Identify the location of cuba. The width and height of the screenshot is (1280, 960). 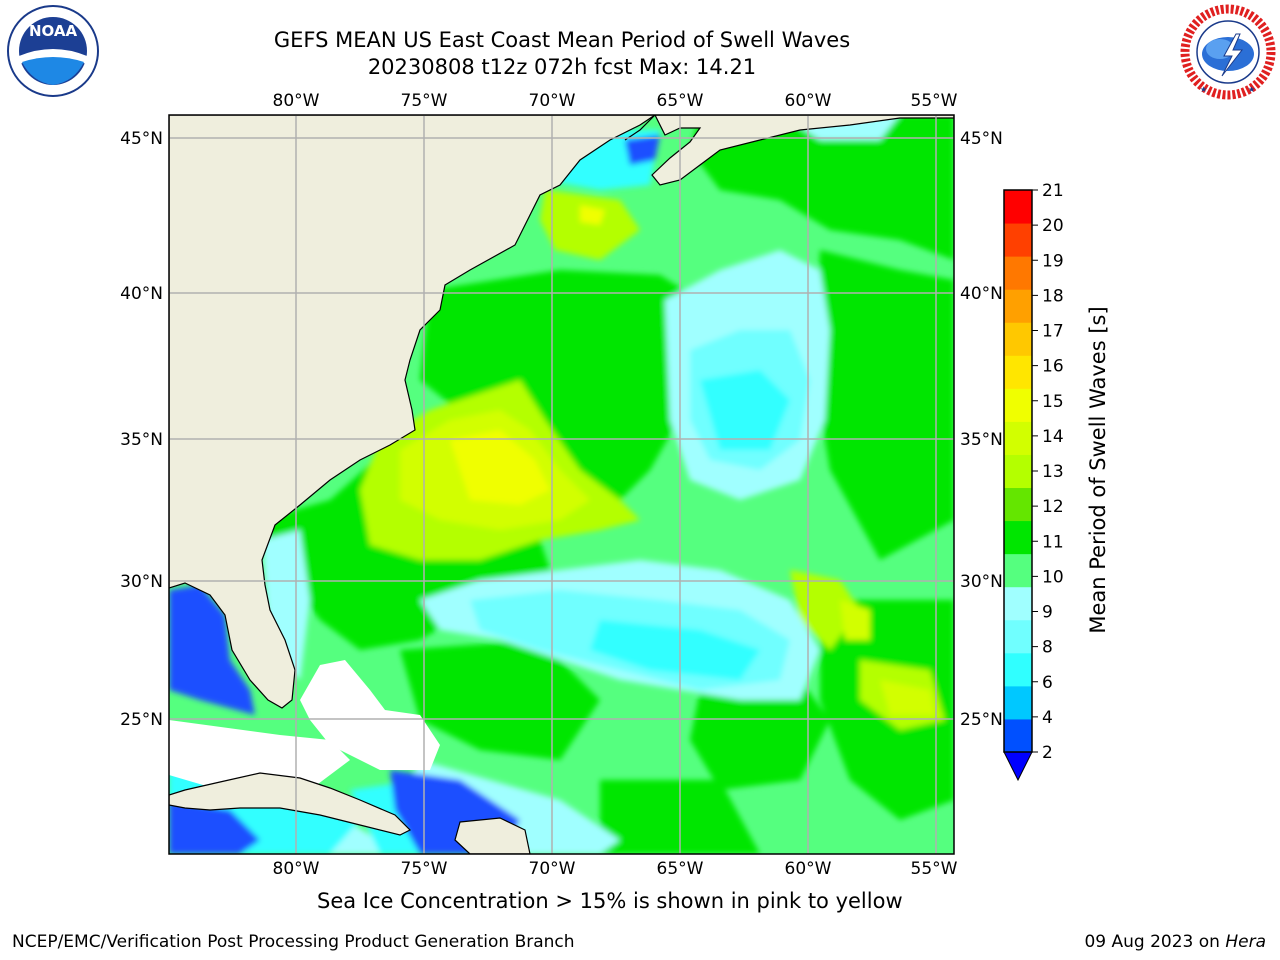
(290, 804).